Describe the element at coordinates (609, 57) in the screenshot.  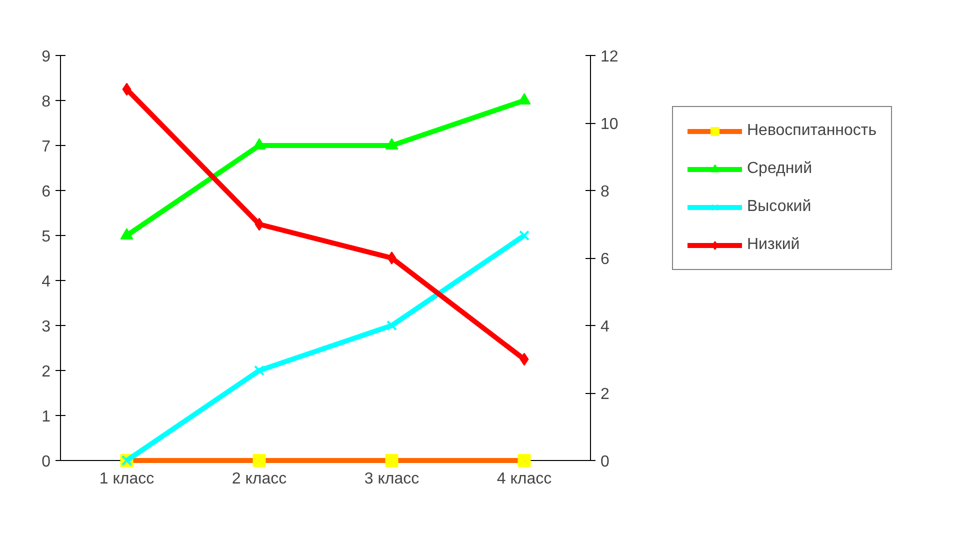
I see `y2-tick-label: 12` at that location.